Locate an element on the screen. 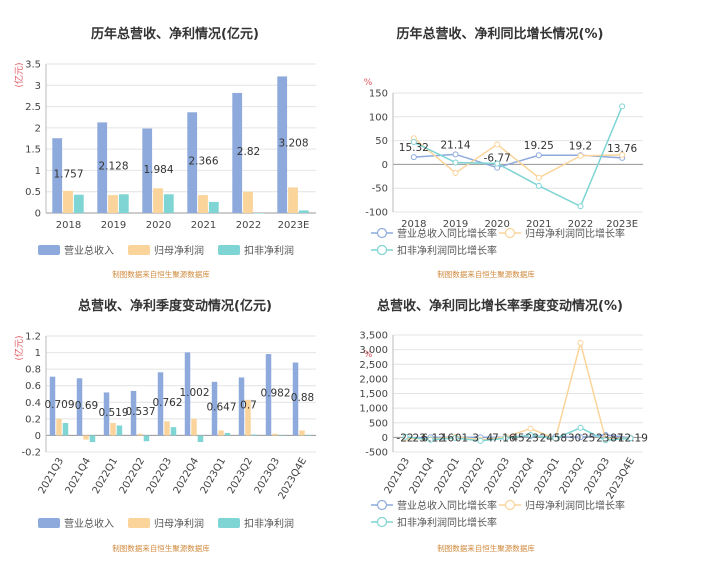  bar-3-2021 is located at coordinates (213, 207).